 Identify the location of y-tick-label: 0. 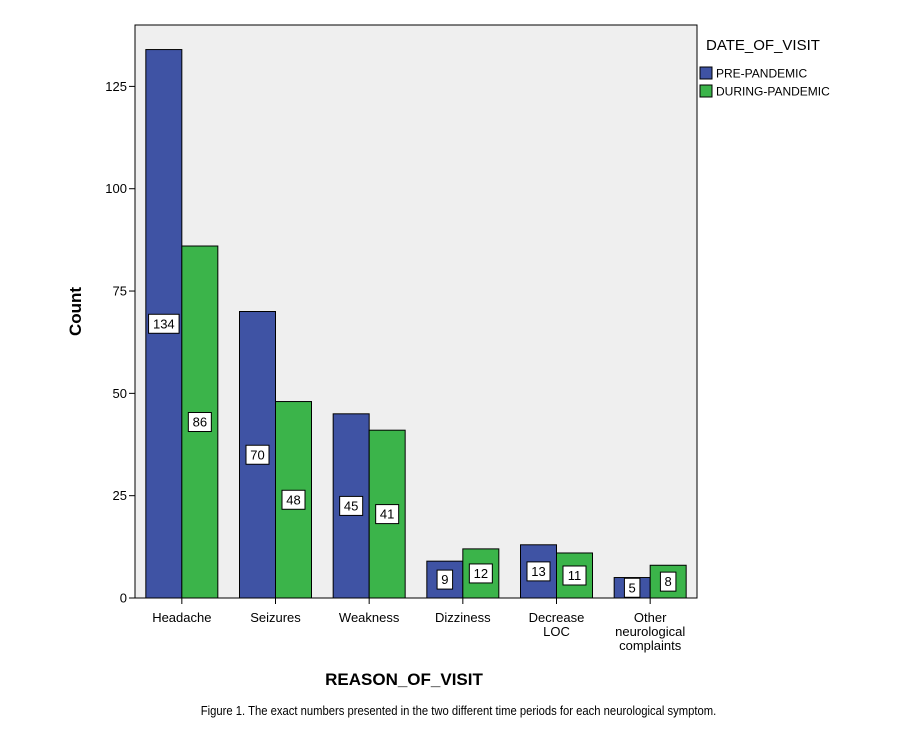
(123, 598).